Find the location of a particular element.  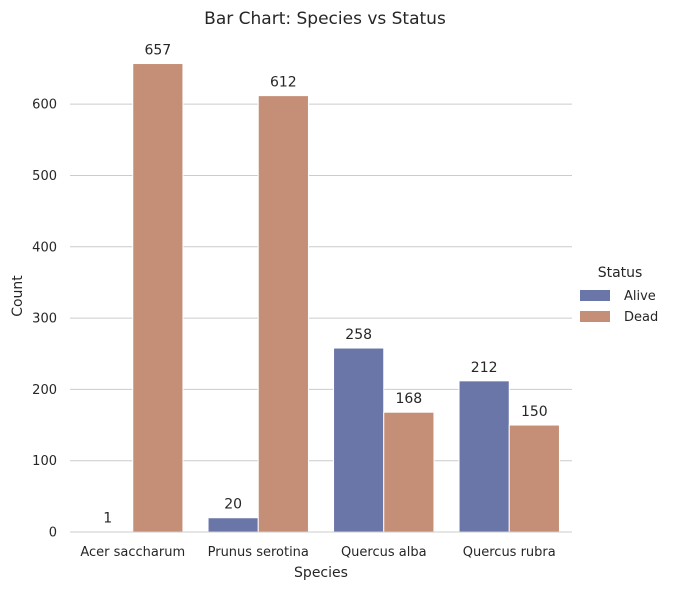

legend: Status Alive Dead is located at coordinates (619, 295).